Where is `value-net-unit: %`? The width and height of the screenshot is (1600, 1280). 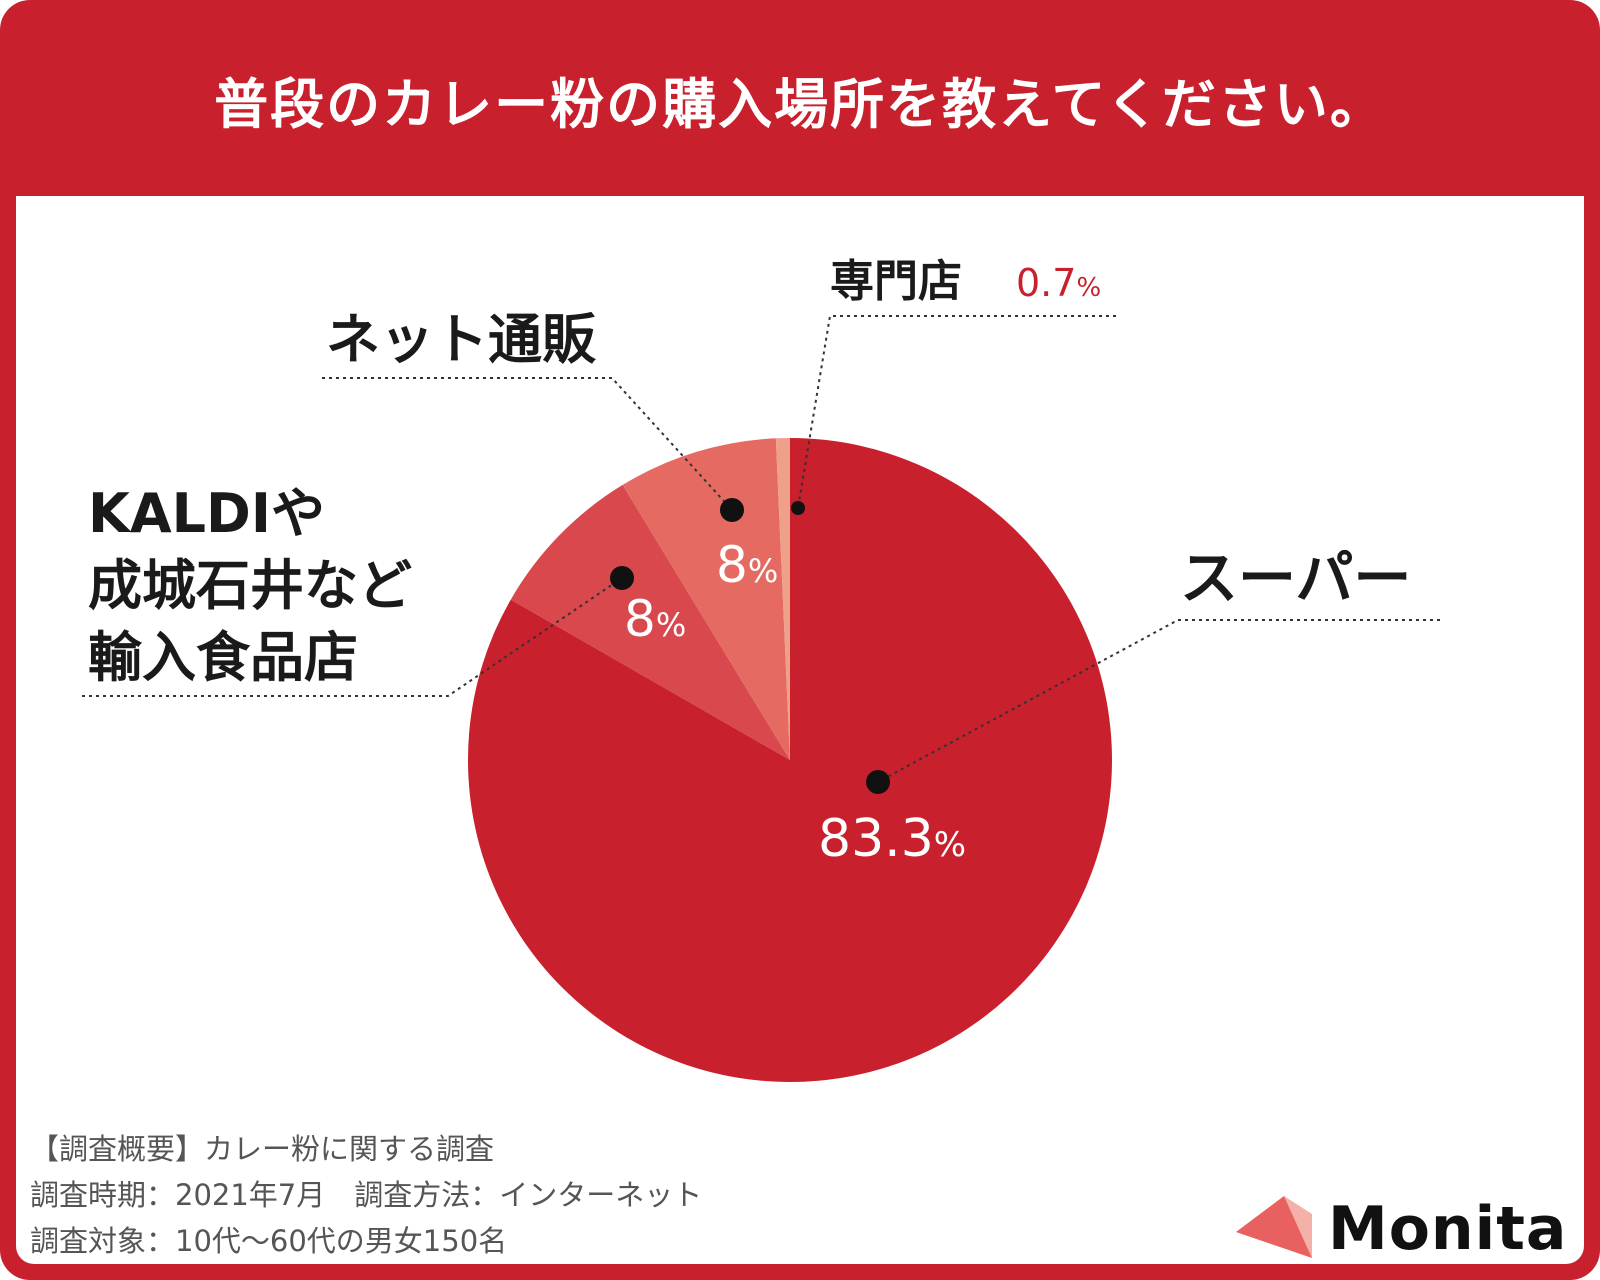
value-net-unit: % is located at coordinates (763, 571).